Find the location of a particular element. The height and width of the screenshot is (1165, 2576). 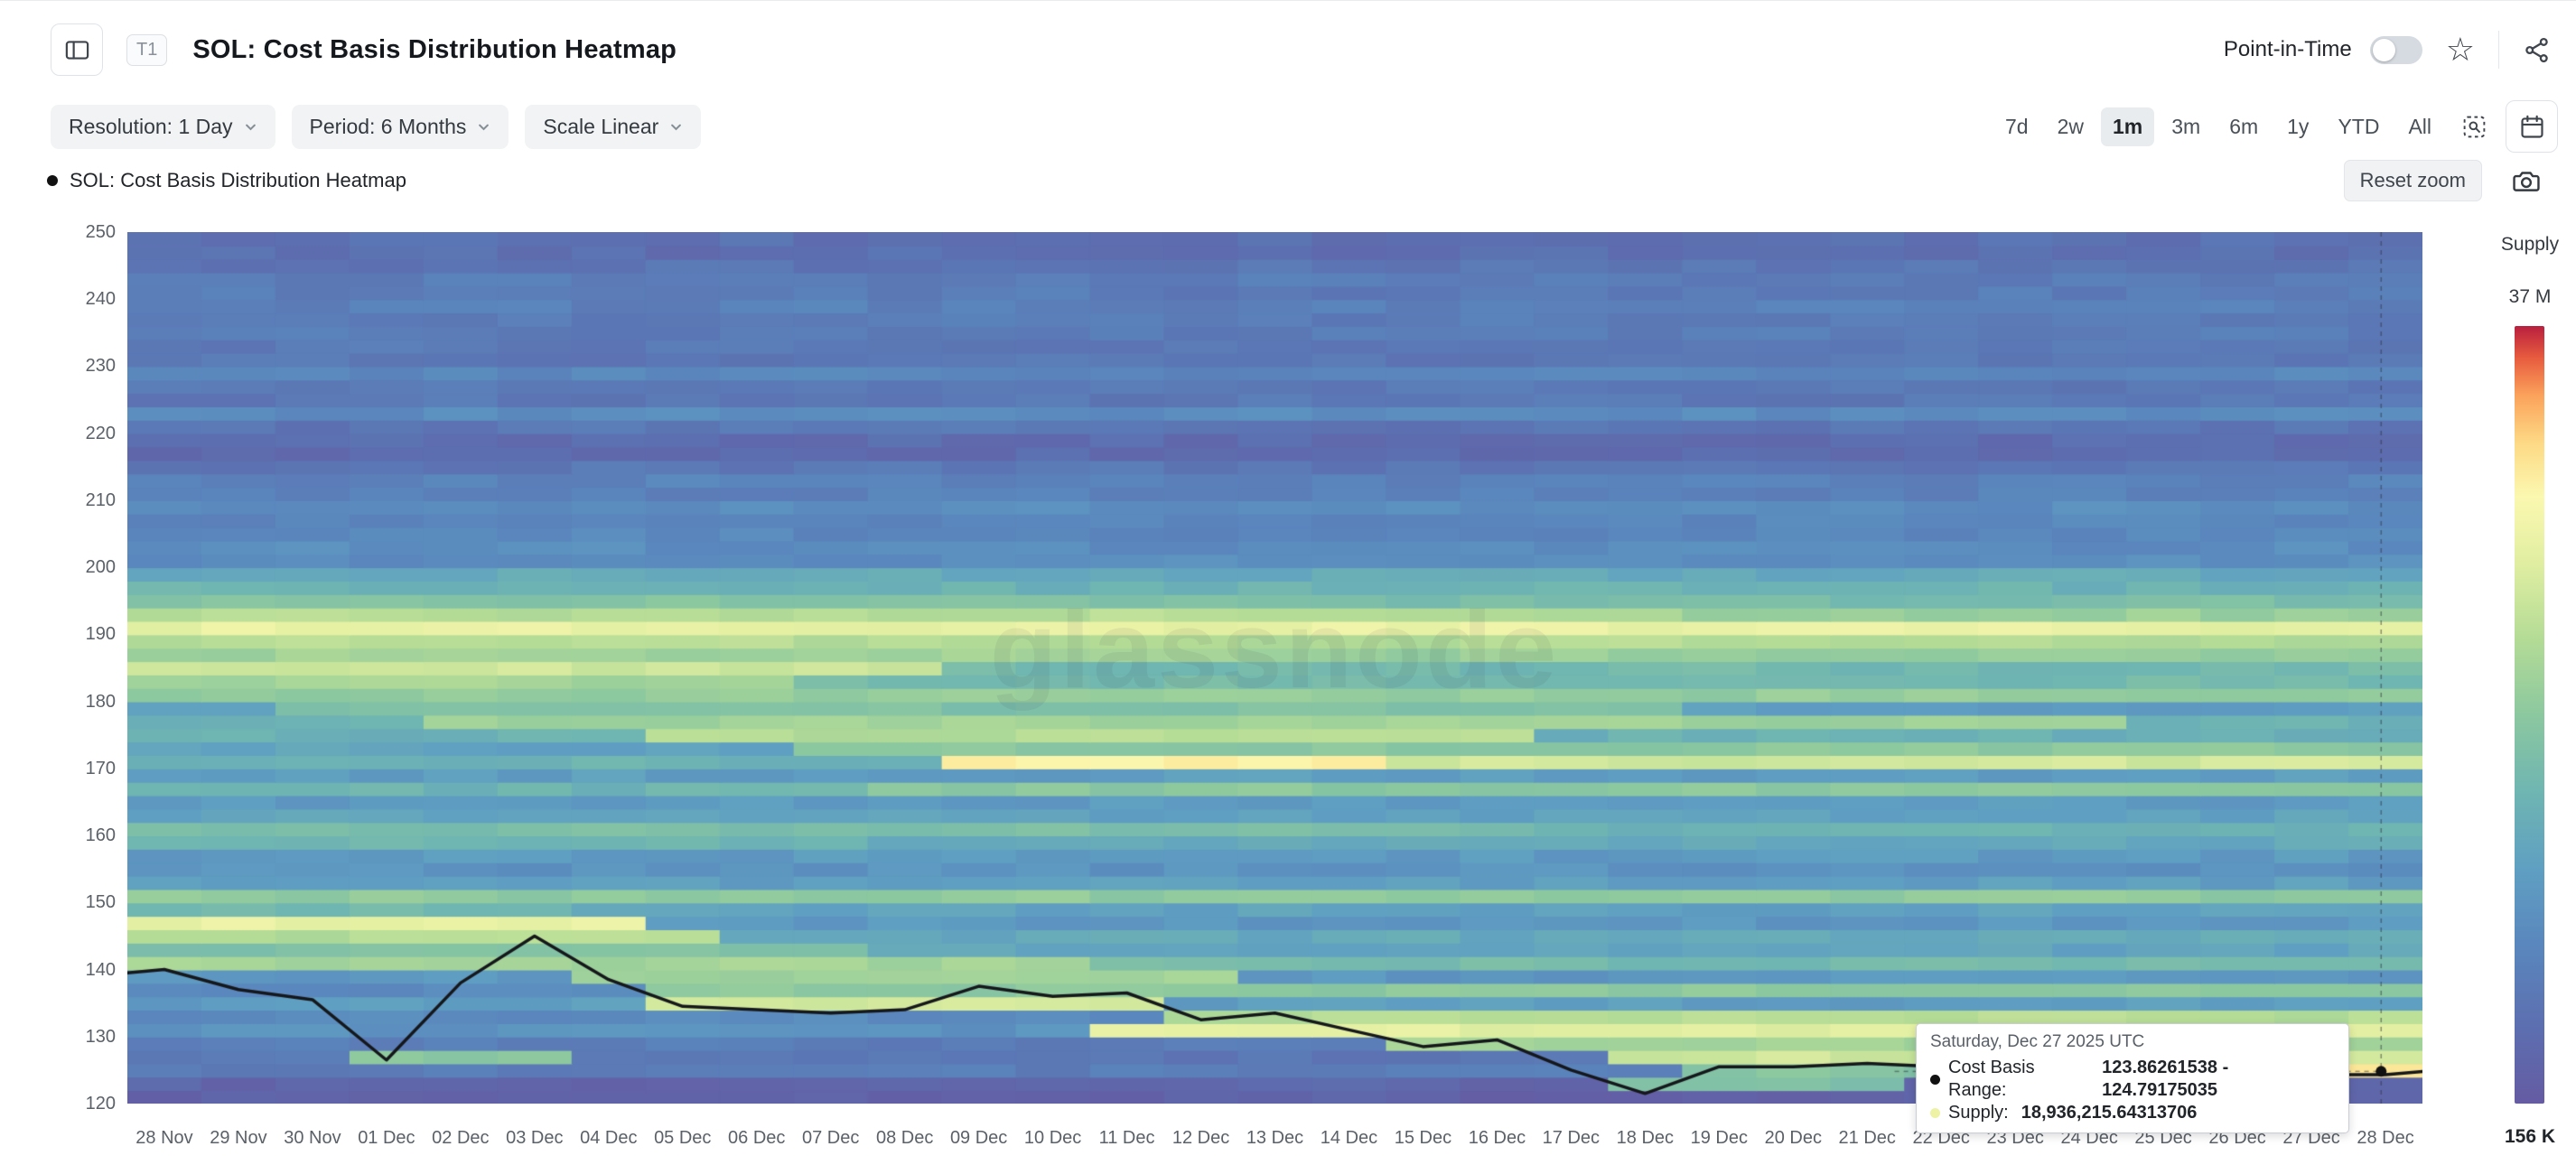

screenshot-button is located at coordinates (2526, 180).